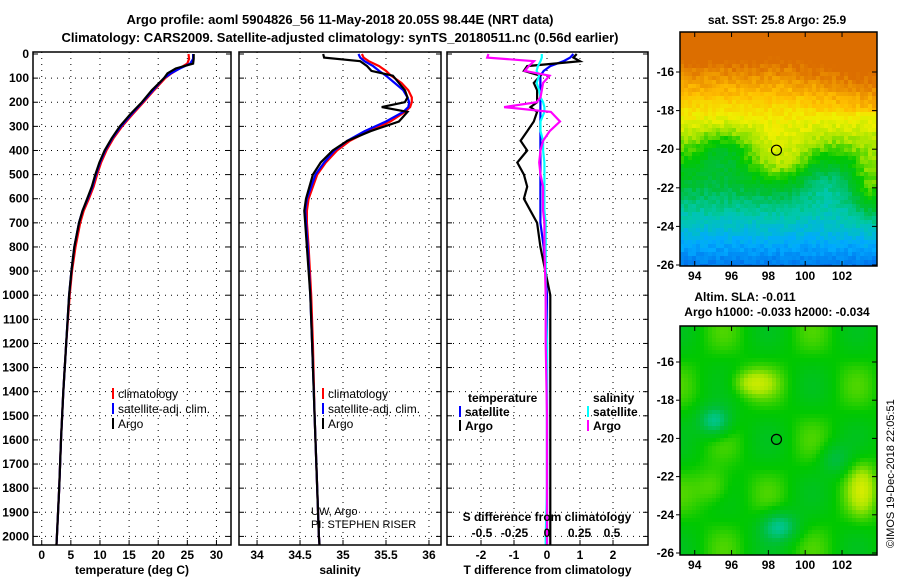  I want to click on x-tick-label: 0, so click(41, 555).